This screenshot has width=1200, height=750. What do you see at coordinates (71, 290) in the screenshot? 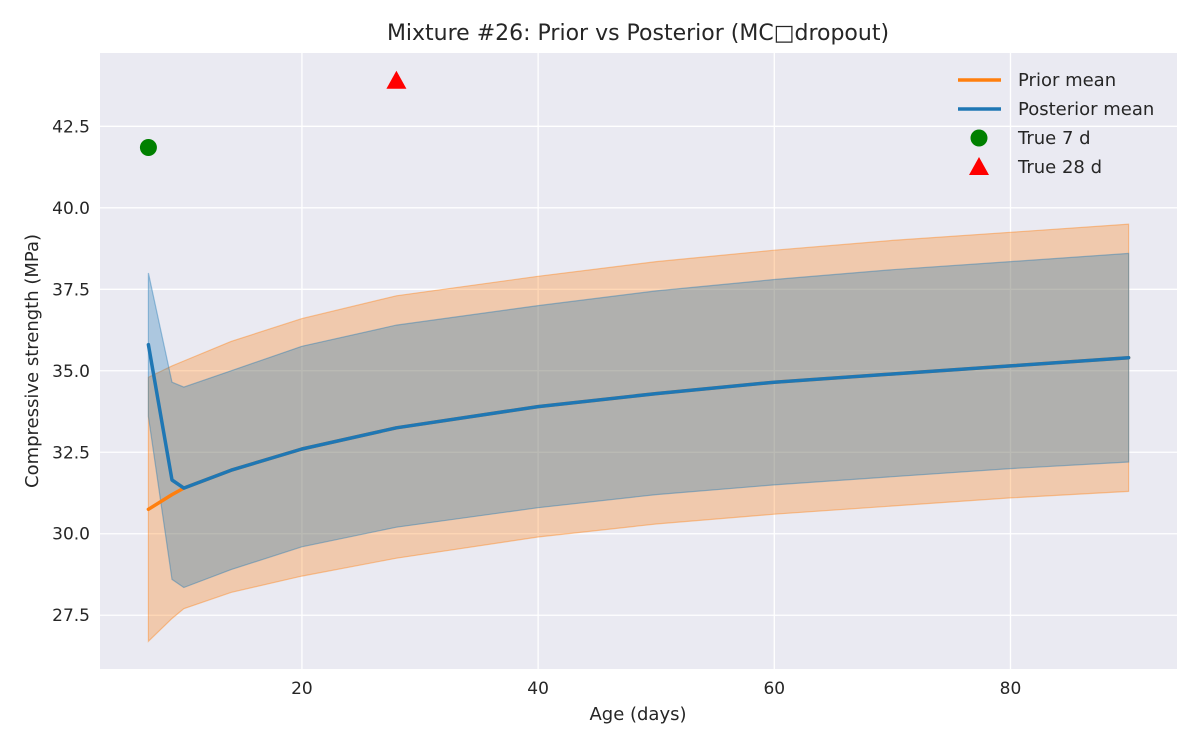
I see `y-tick-label: 37.5` at bounding box center [71, 290].